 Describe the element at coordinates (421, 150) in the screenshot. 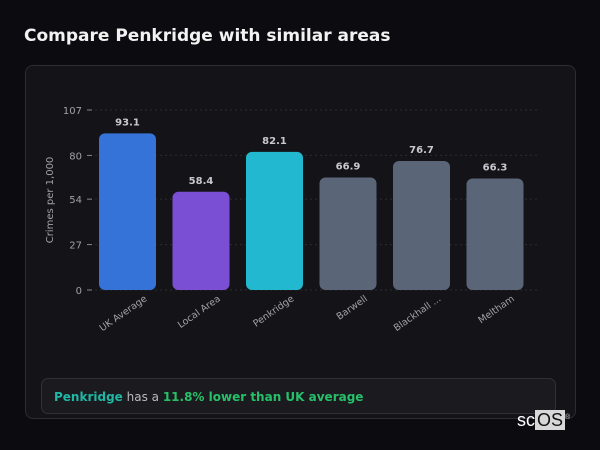

I see `data-label: 76.7` at that location.